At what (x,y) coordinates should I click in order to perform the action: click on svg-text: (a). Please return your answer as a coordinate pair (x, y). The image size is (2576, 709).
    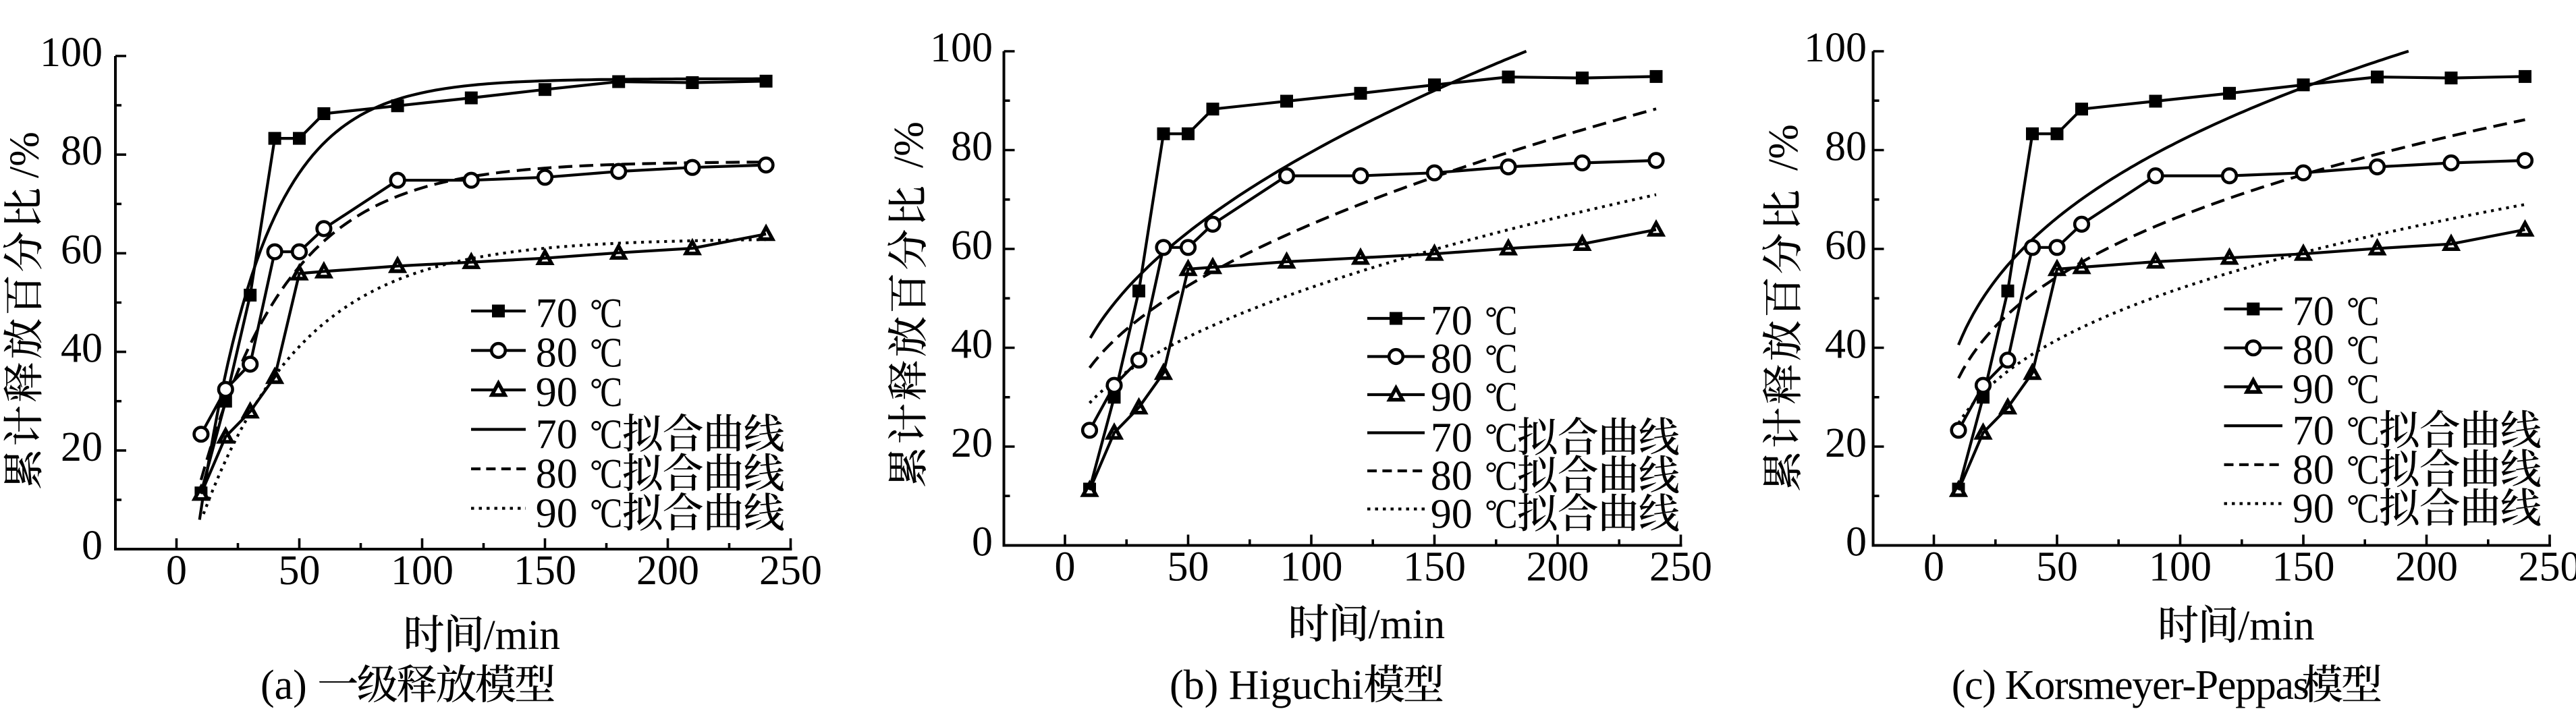
    Looking at the image, I should click on (284, 685).